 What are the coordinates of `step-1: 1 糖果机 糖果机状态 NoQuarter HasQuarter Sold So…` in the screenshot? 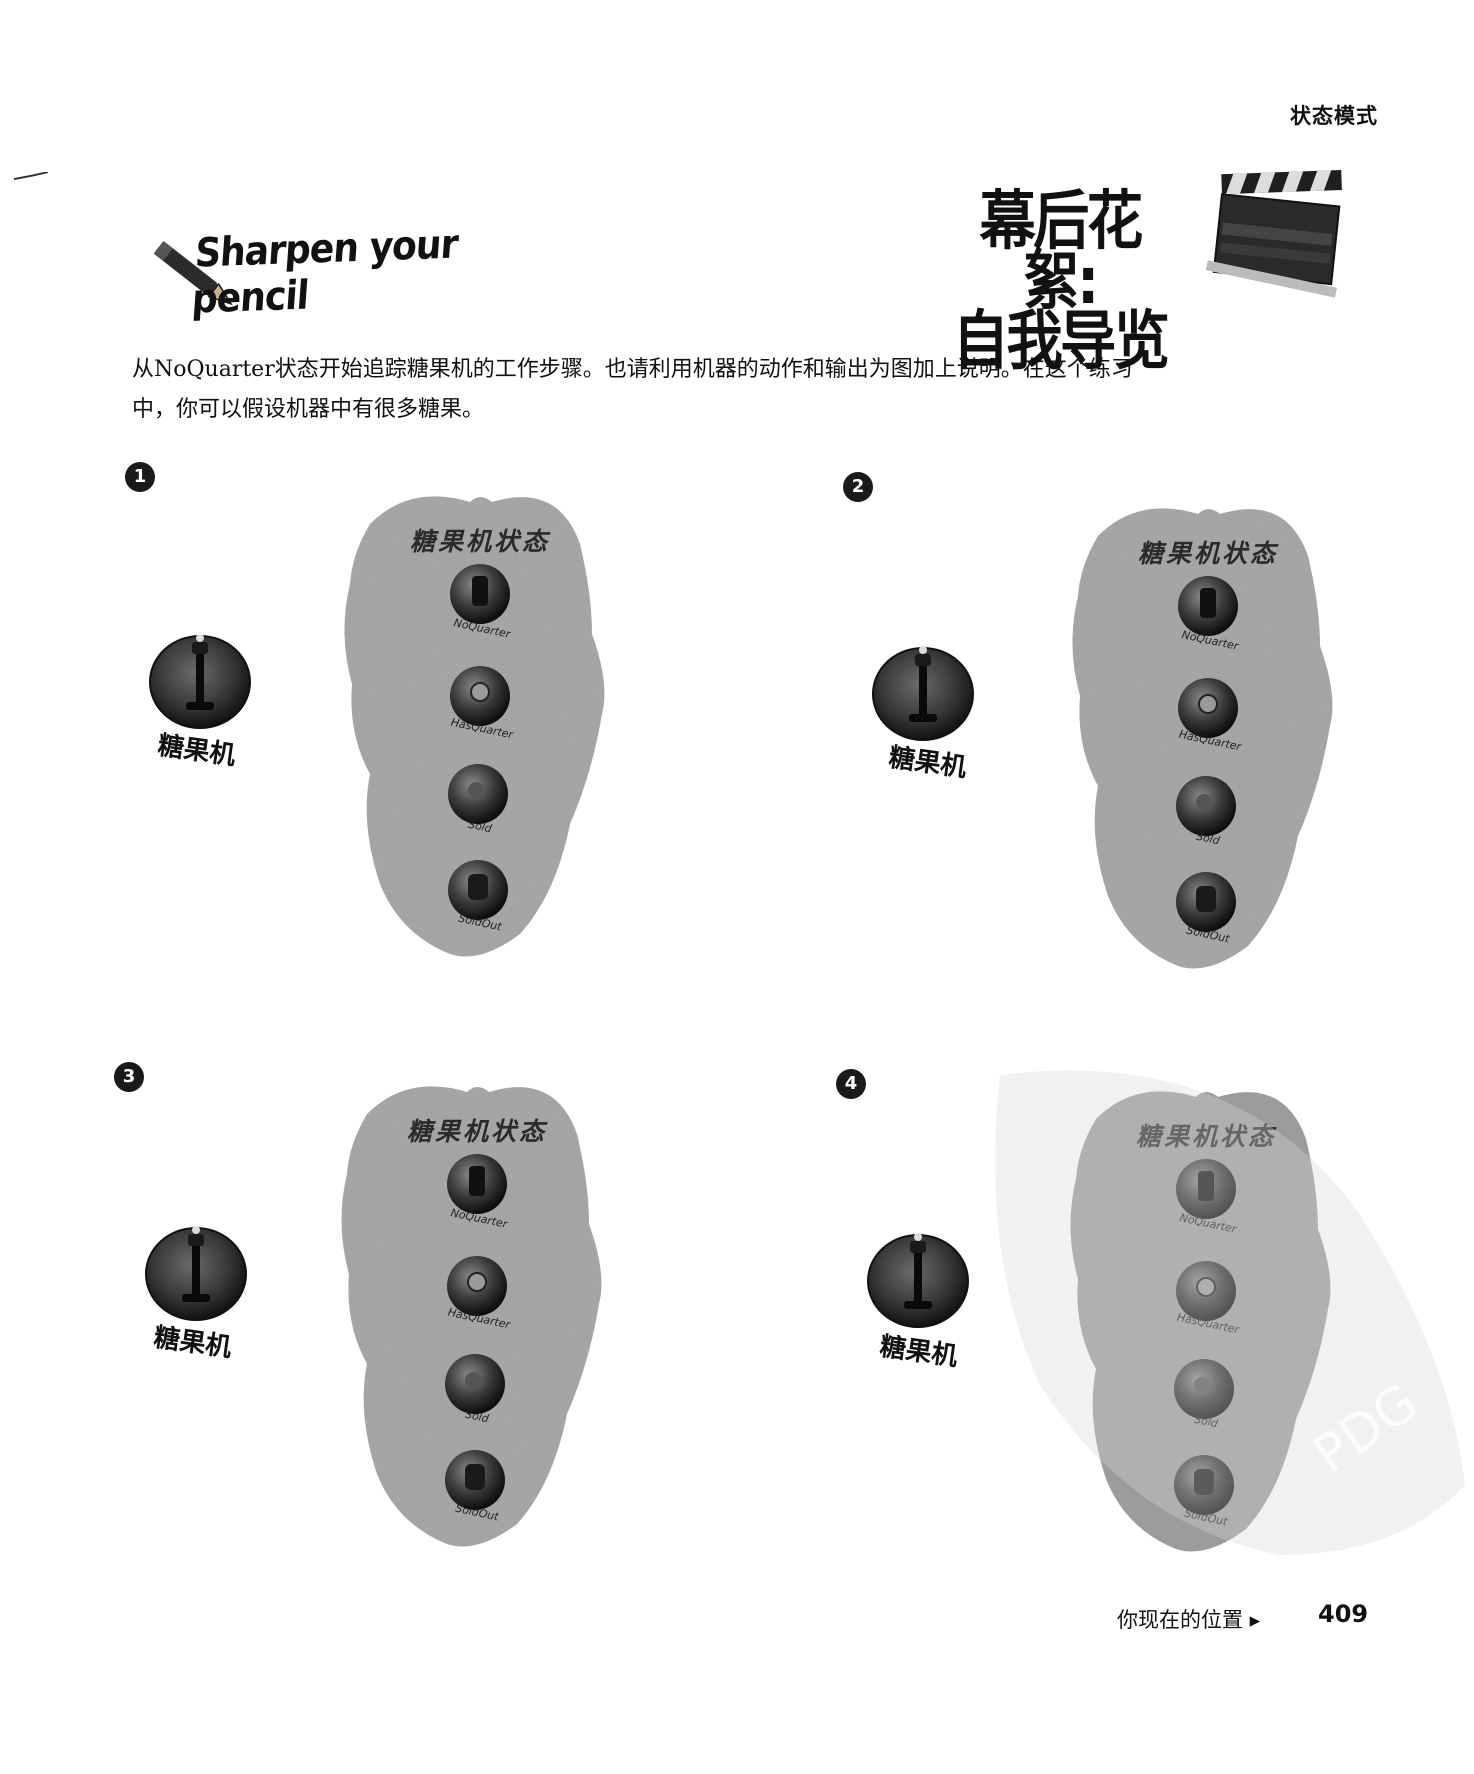 It's located at (470, 742).